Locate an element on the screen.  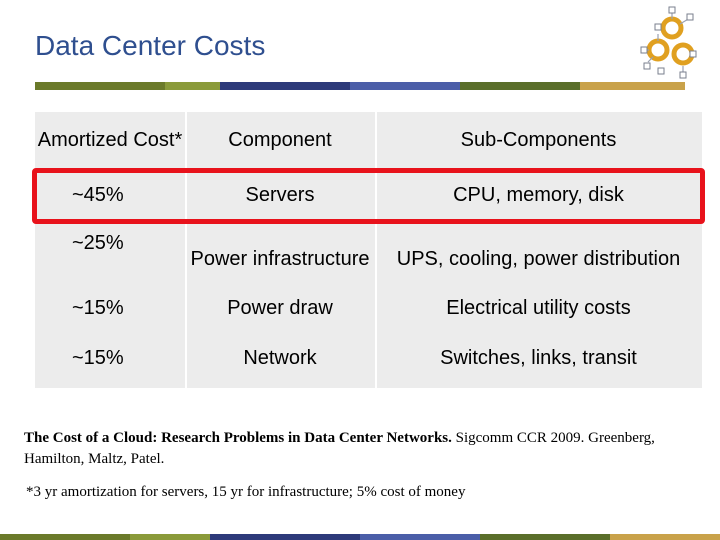
header-cost: Amortized Cost* is located at coordinates (110, 139).